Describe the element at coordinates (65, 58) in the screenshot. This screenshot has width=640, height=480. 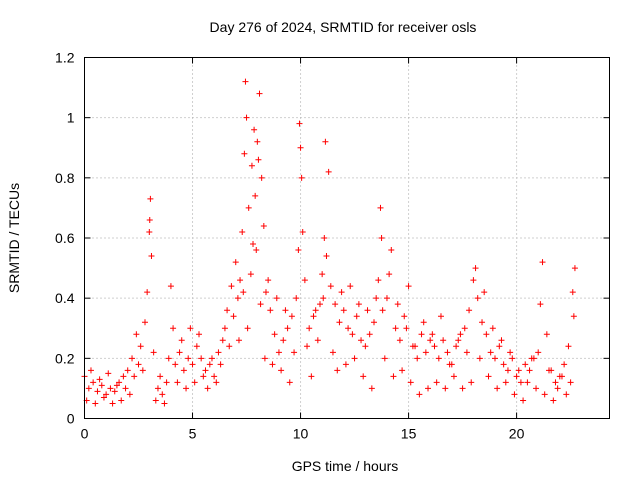
I see `y-tick-label: 1.2` at that location.